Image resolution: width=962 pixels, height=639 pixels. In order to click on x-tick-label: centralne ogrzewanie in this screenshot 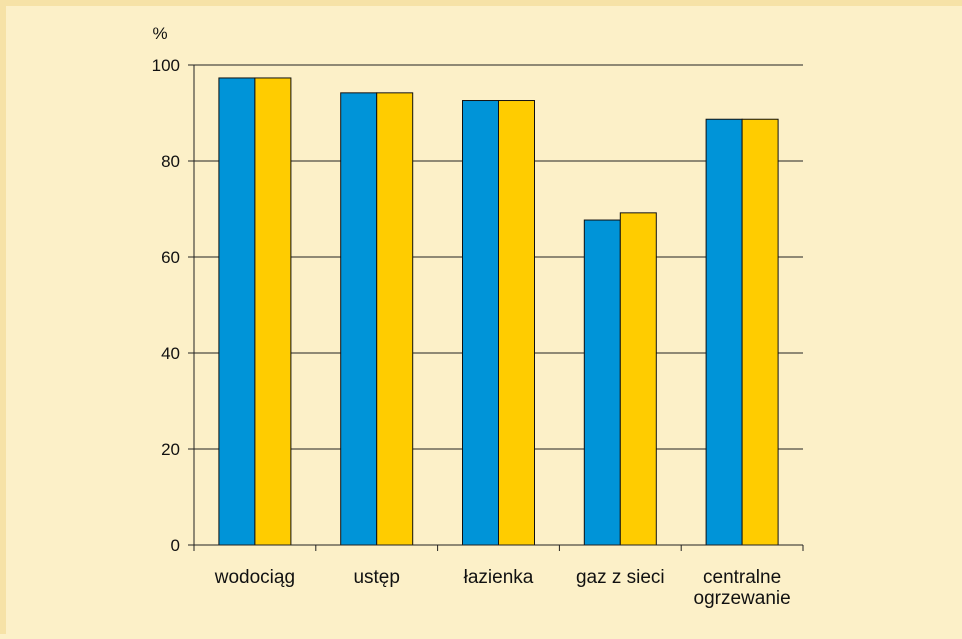, I will do `click(742, 588)`.